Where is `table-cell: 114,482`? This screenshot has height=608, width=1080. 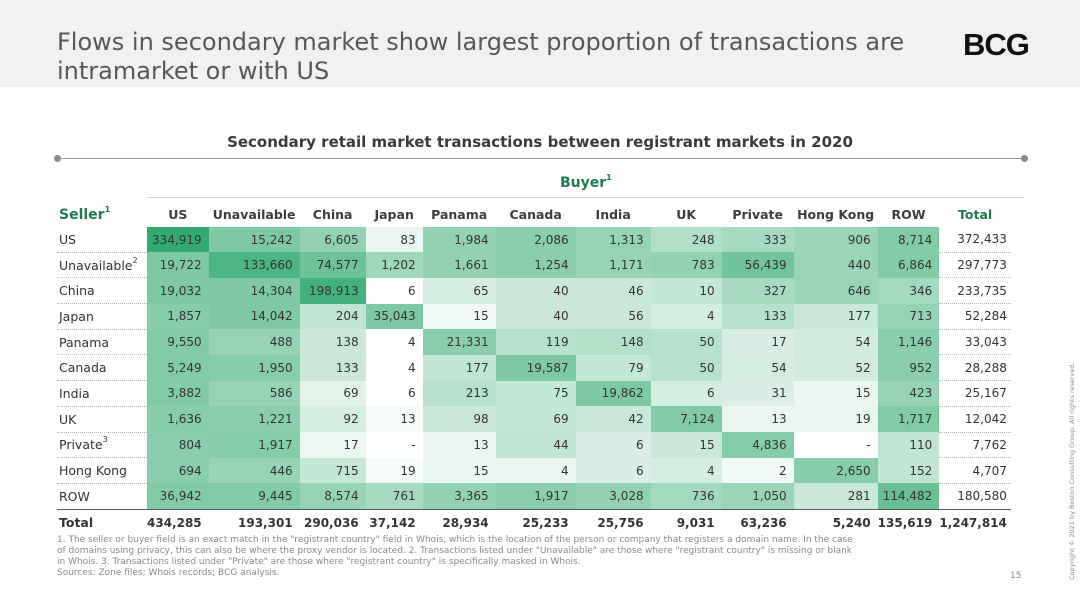
table-cell: 114,482 is located at coordinates (908, 496).